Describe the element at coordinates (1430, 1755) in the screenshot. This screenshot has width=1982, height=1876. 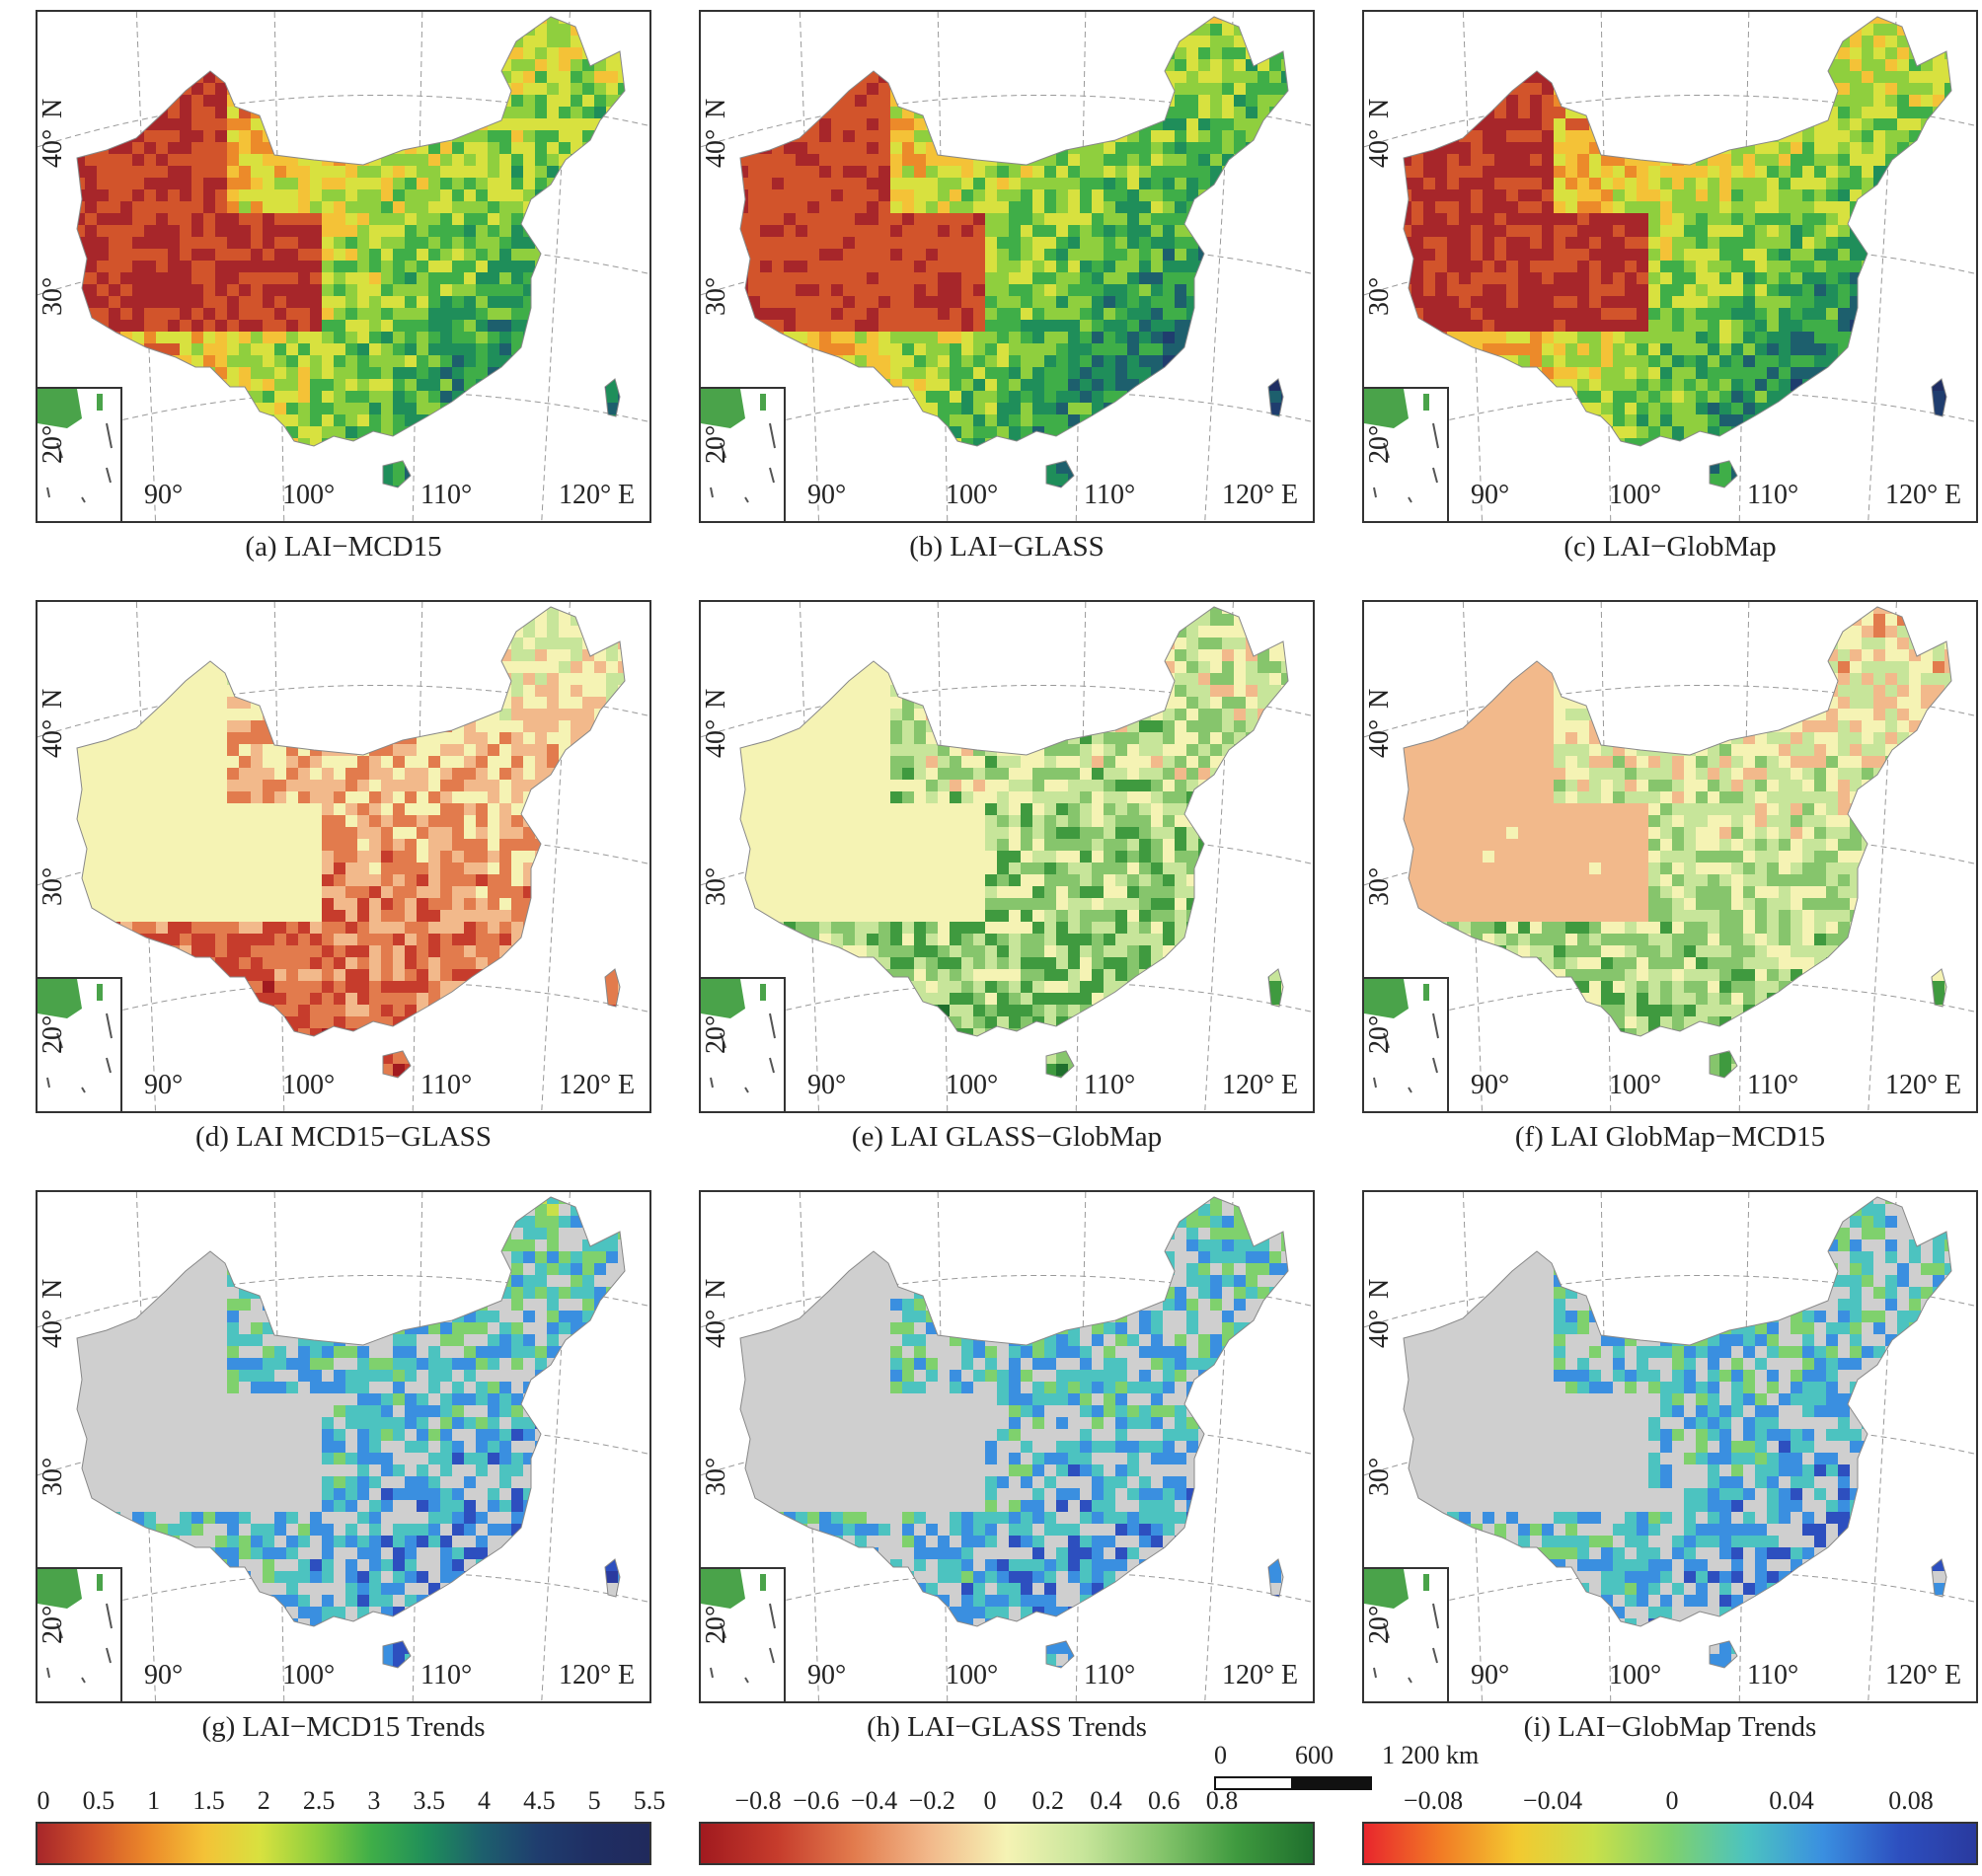
I see `scale-bar-label: 1 200 km` at that location.